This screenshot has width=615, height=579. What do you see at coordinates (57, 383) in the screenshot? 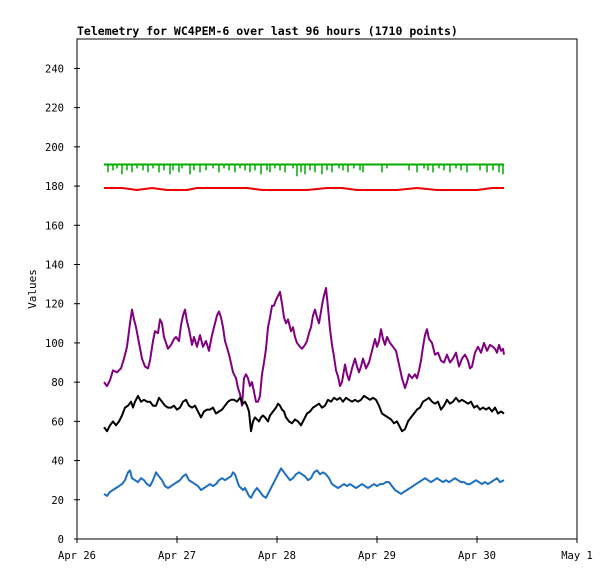
I see `y-tick-label: 80` at bounding box center [57, 383].